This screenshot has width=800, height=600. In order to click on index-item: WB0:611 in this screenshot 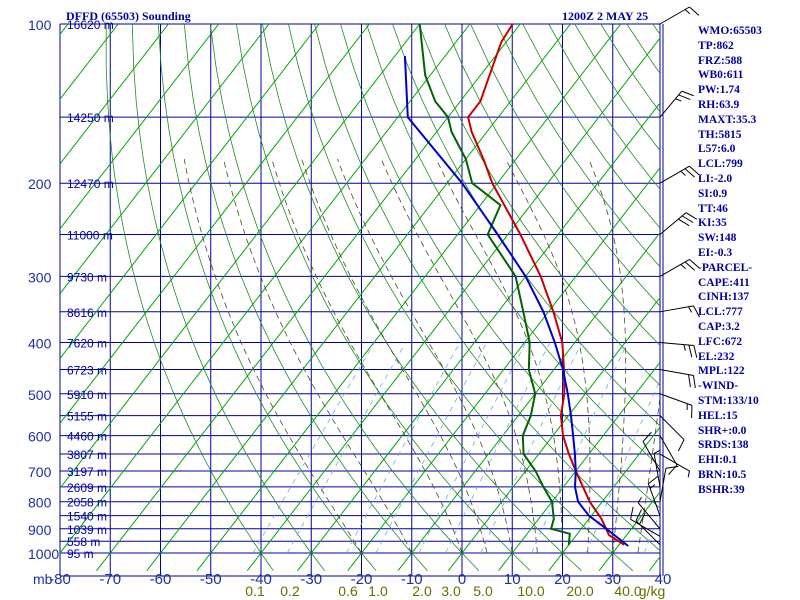, I will do `click(721, 75)`.